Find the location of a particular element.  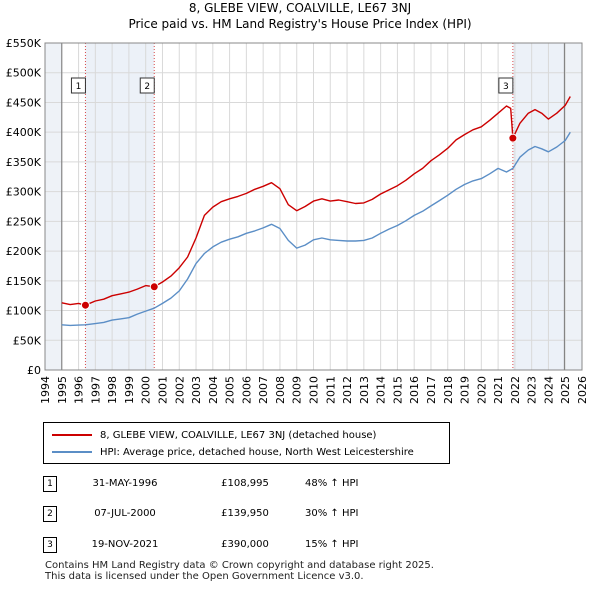

x-tick-label: 2000 is located at coordinates (146, 390).